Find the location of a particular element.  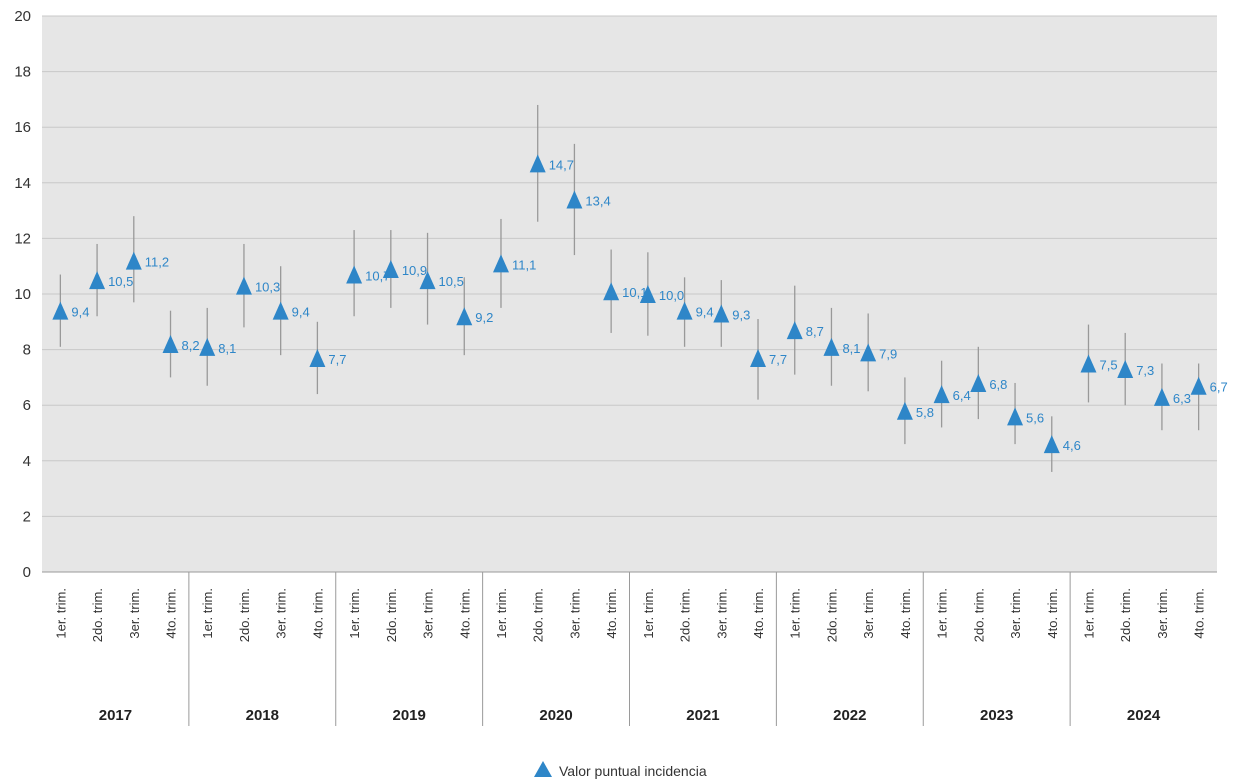

data-label: 14,7 is located at coordinates (561, 164).